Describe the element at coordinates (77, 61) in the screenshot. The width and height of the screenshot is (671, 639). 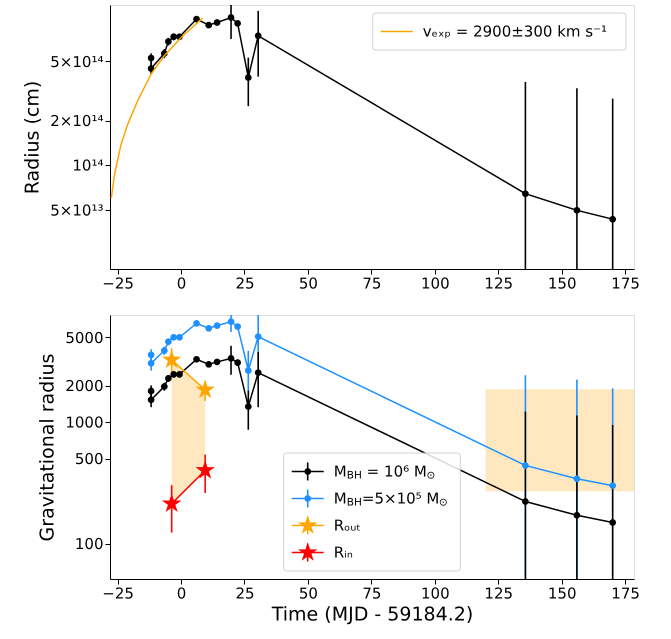
I see `y-tick-label: 5×10¹⁴` at that location.